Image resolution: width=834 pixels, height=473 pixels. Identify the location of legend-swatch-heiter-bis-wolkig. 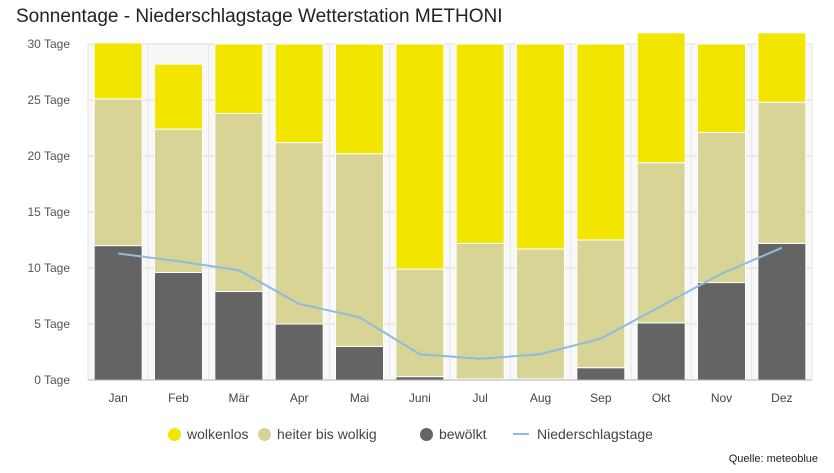
(264, 434).